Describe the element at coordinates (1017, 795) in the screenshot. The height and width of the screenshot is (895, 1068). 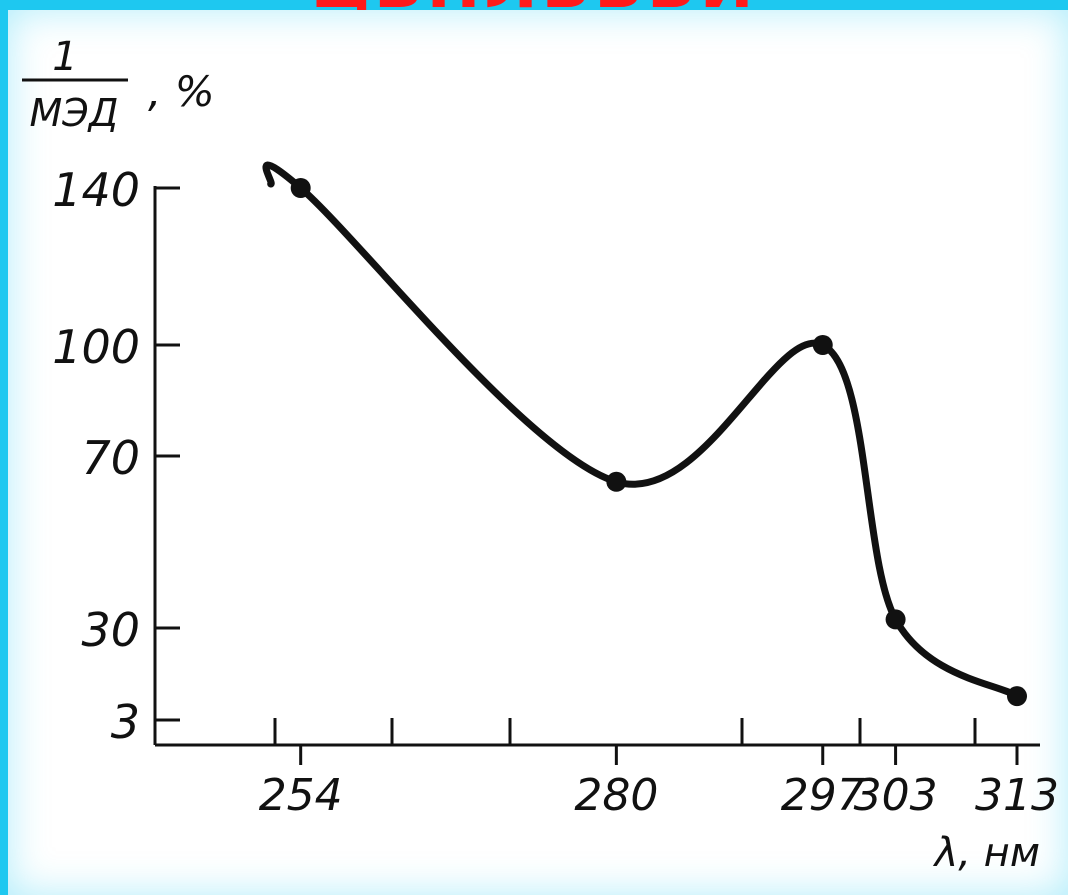
I see `x-tick-label: 313` at that location.